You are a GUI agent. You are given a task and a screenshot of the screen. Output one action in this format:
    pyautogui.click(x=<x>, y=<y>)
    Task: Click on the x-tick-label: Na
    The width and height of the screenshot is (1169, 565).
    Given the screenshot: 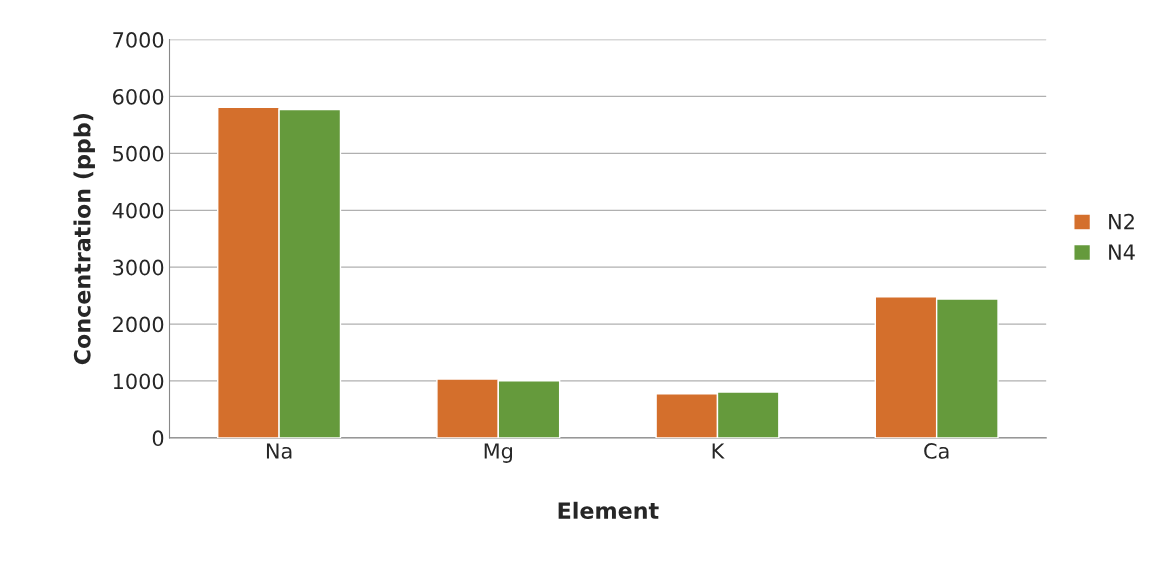 What is the action you would take?
    pyautogui.click(x=279, y=451)
    